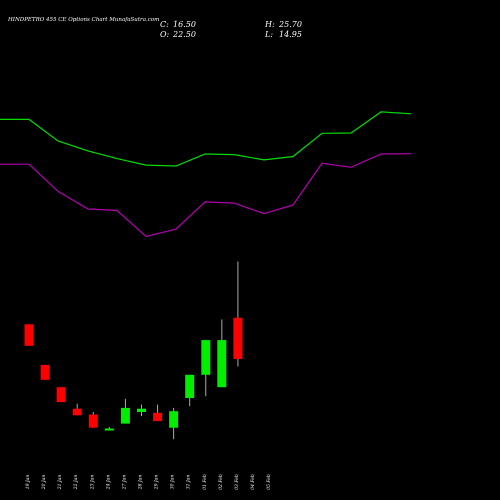  Describe the element at coordinates (92, 483) in the screenshot. I see `x-tick-label: 23 Jan` at that location.